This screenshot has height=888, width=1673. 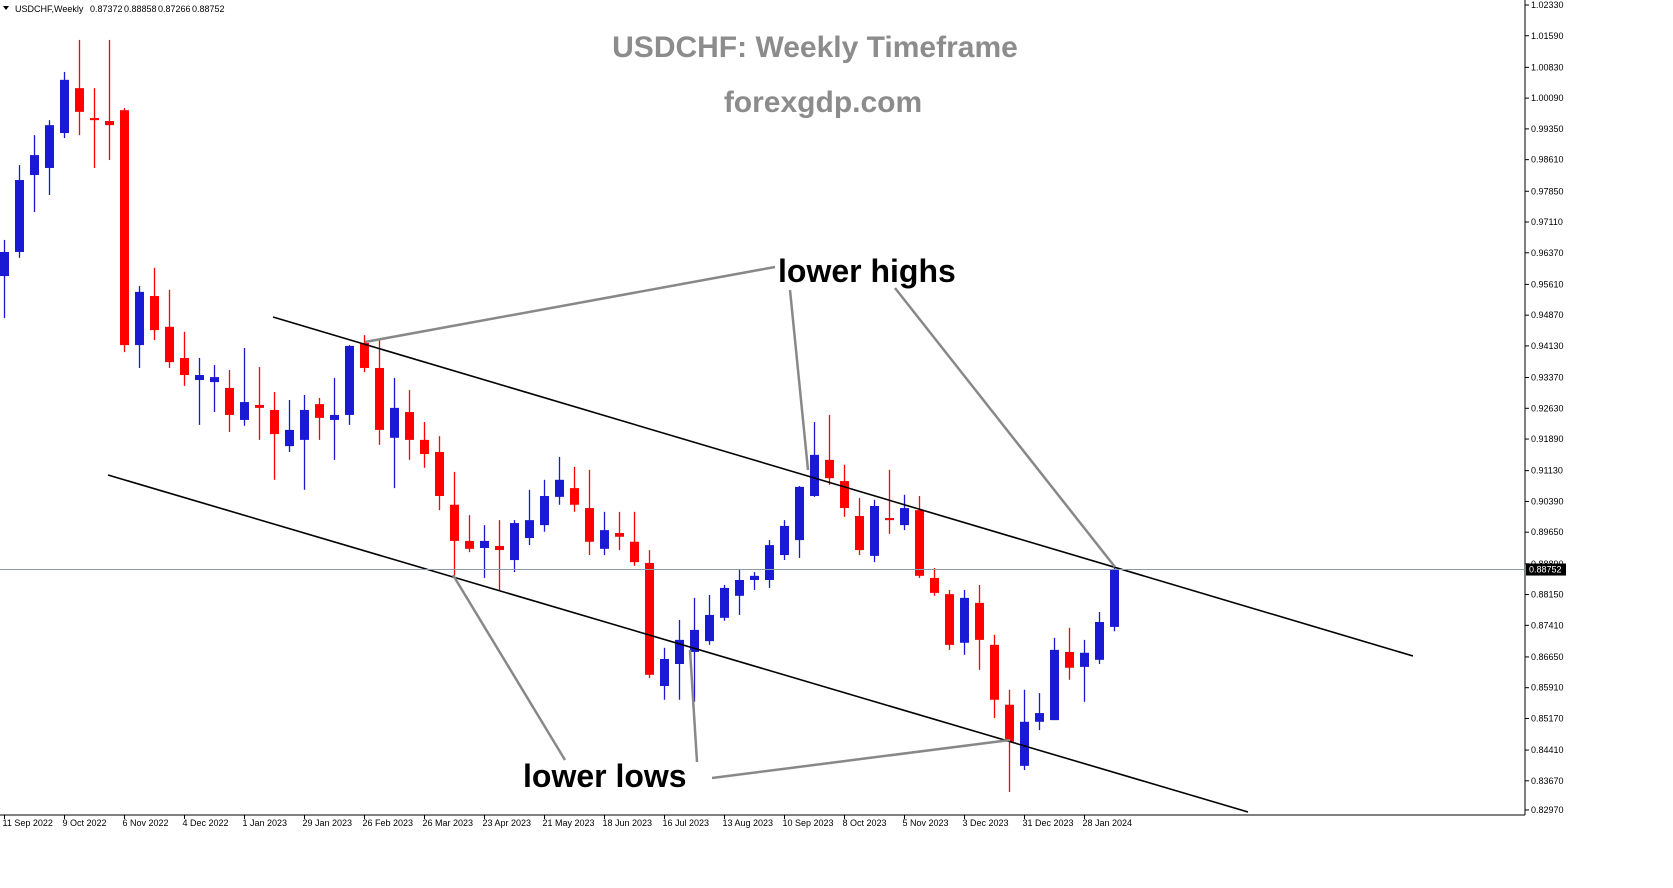 I want to click on y-tick-label: 0.84410, so click(x=1547, y=750).